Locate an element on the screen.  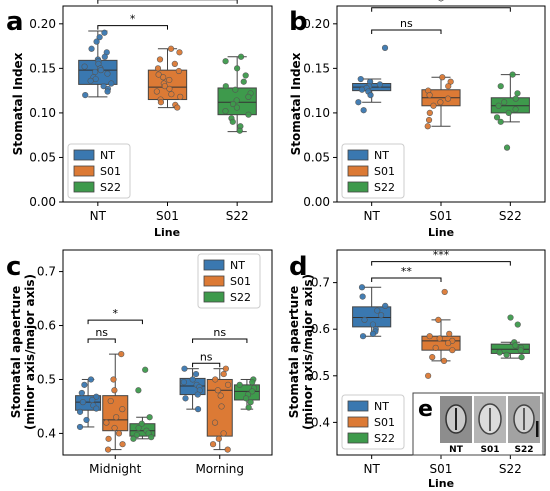
x-tick-label: Morning is located at coordinates (219, 469).